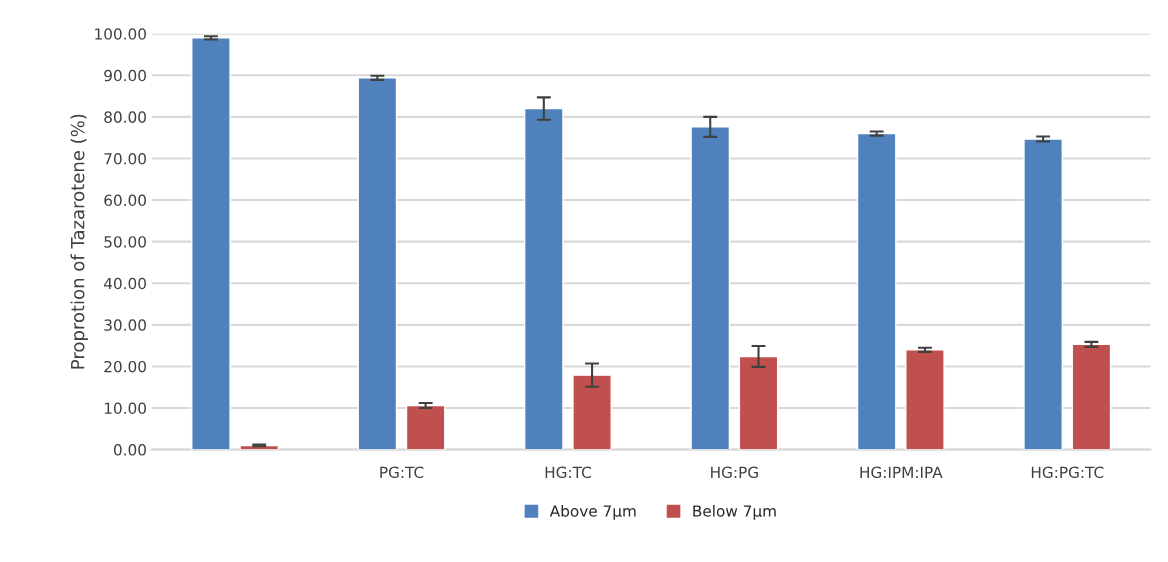 This screenshot has width=1168, height=562. Describe the element at coordinates (1067, 472) in the screenshot. I see `x-tick-label: HG:PG:TC` at that location.